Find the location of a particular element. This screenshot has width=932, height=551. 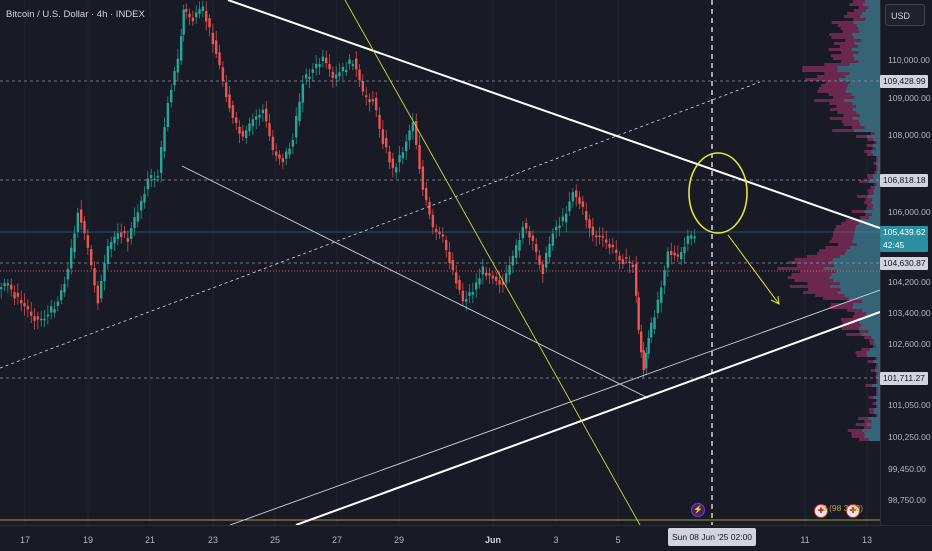

price-tick: 101,050.00 is located at coordinates (909, 405).